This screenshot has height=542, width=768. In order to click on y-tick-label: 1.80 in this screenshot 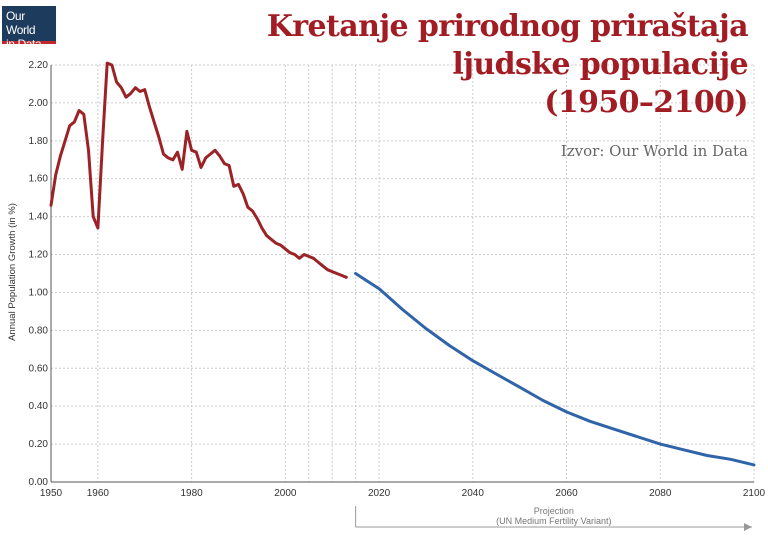, I will do `click(39, 141)`.